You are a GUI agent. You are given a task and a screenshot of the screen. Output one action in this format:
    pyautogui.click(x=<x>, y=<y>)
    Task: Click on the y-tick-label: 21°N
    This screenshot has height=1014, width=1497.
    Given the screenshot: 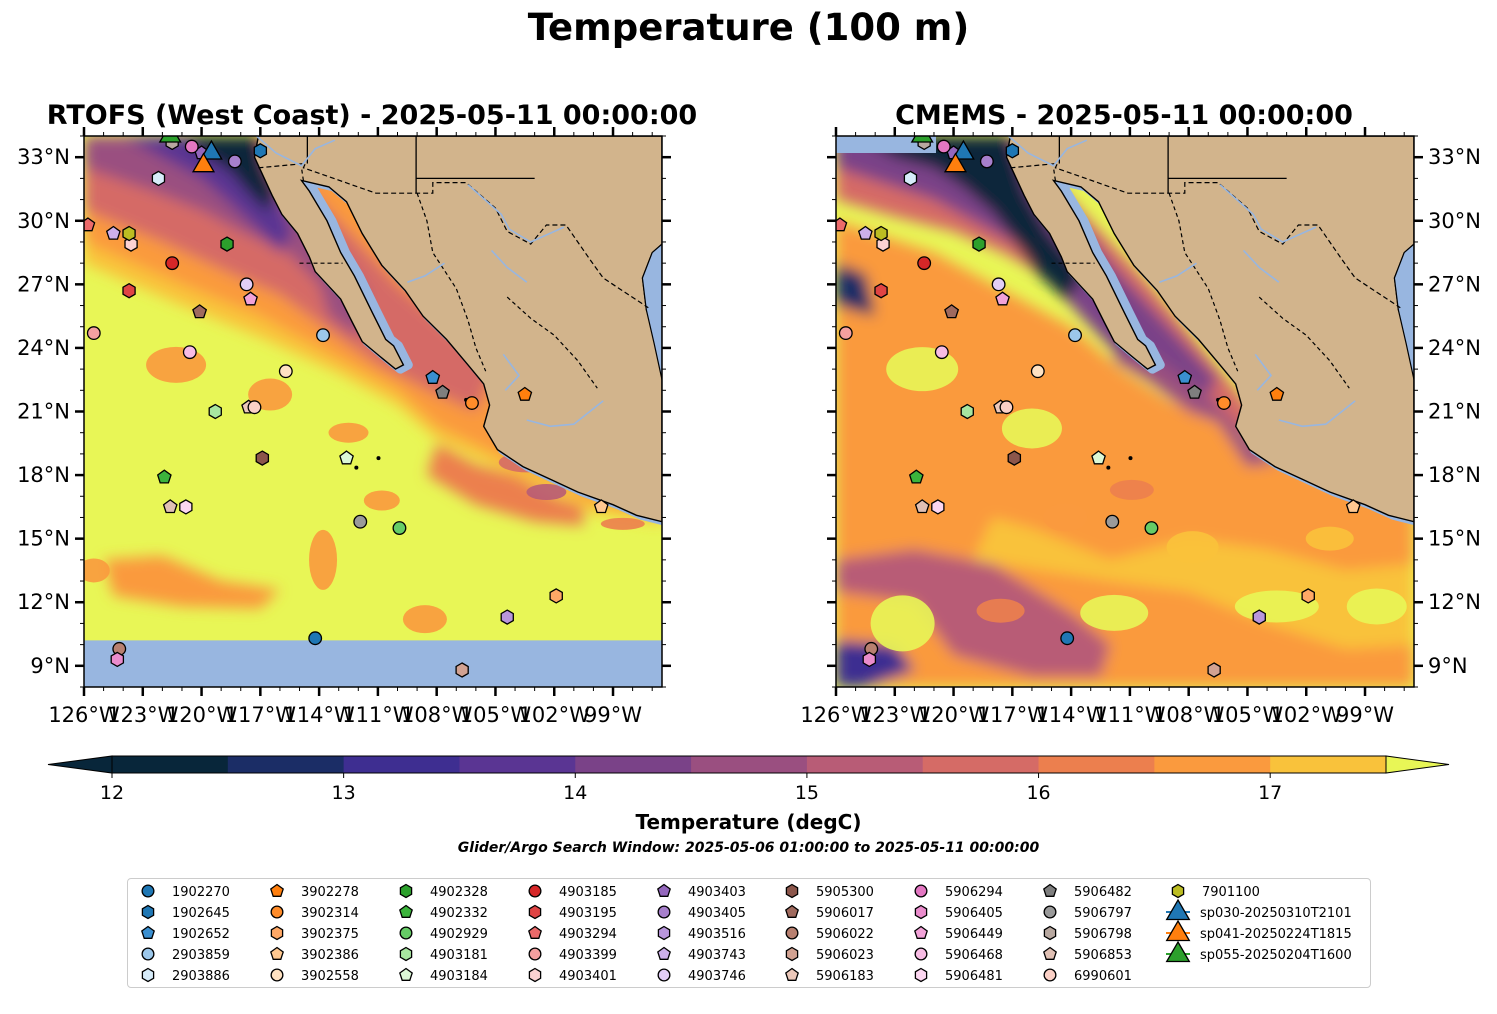 What is the action you would take?
    pyautogui.click(x=43, y=412)
    